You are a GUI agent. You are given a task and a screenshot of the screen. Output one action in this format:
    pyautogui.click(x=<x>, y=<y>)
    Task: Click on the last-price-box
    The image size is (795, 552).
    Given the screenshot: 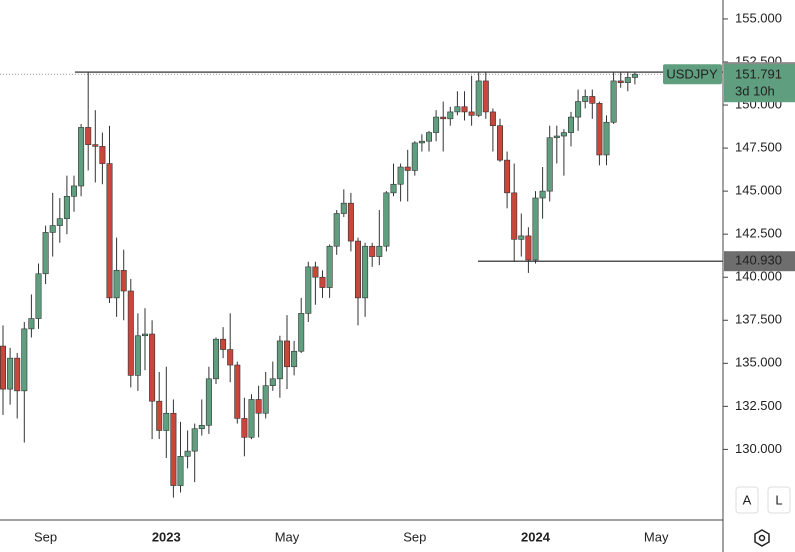 What is the action you would take?
    pyautogui.click(x=759, y=83)
    